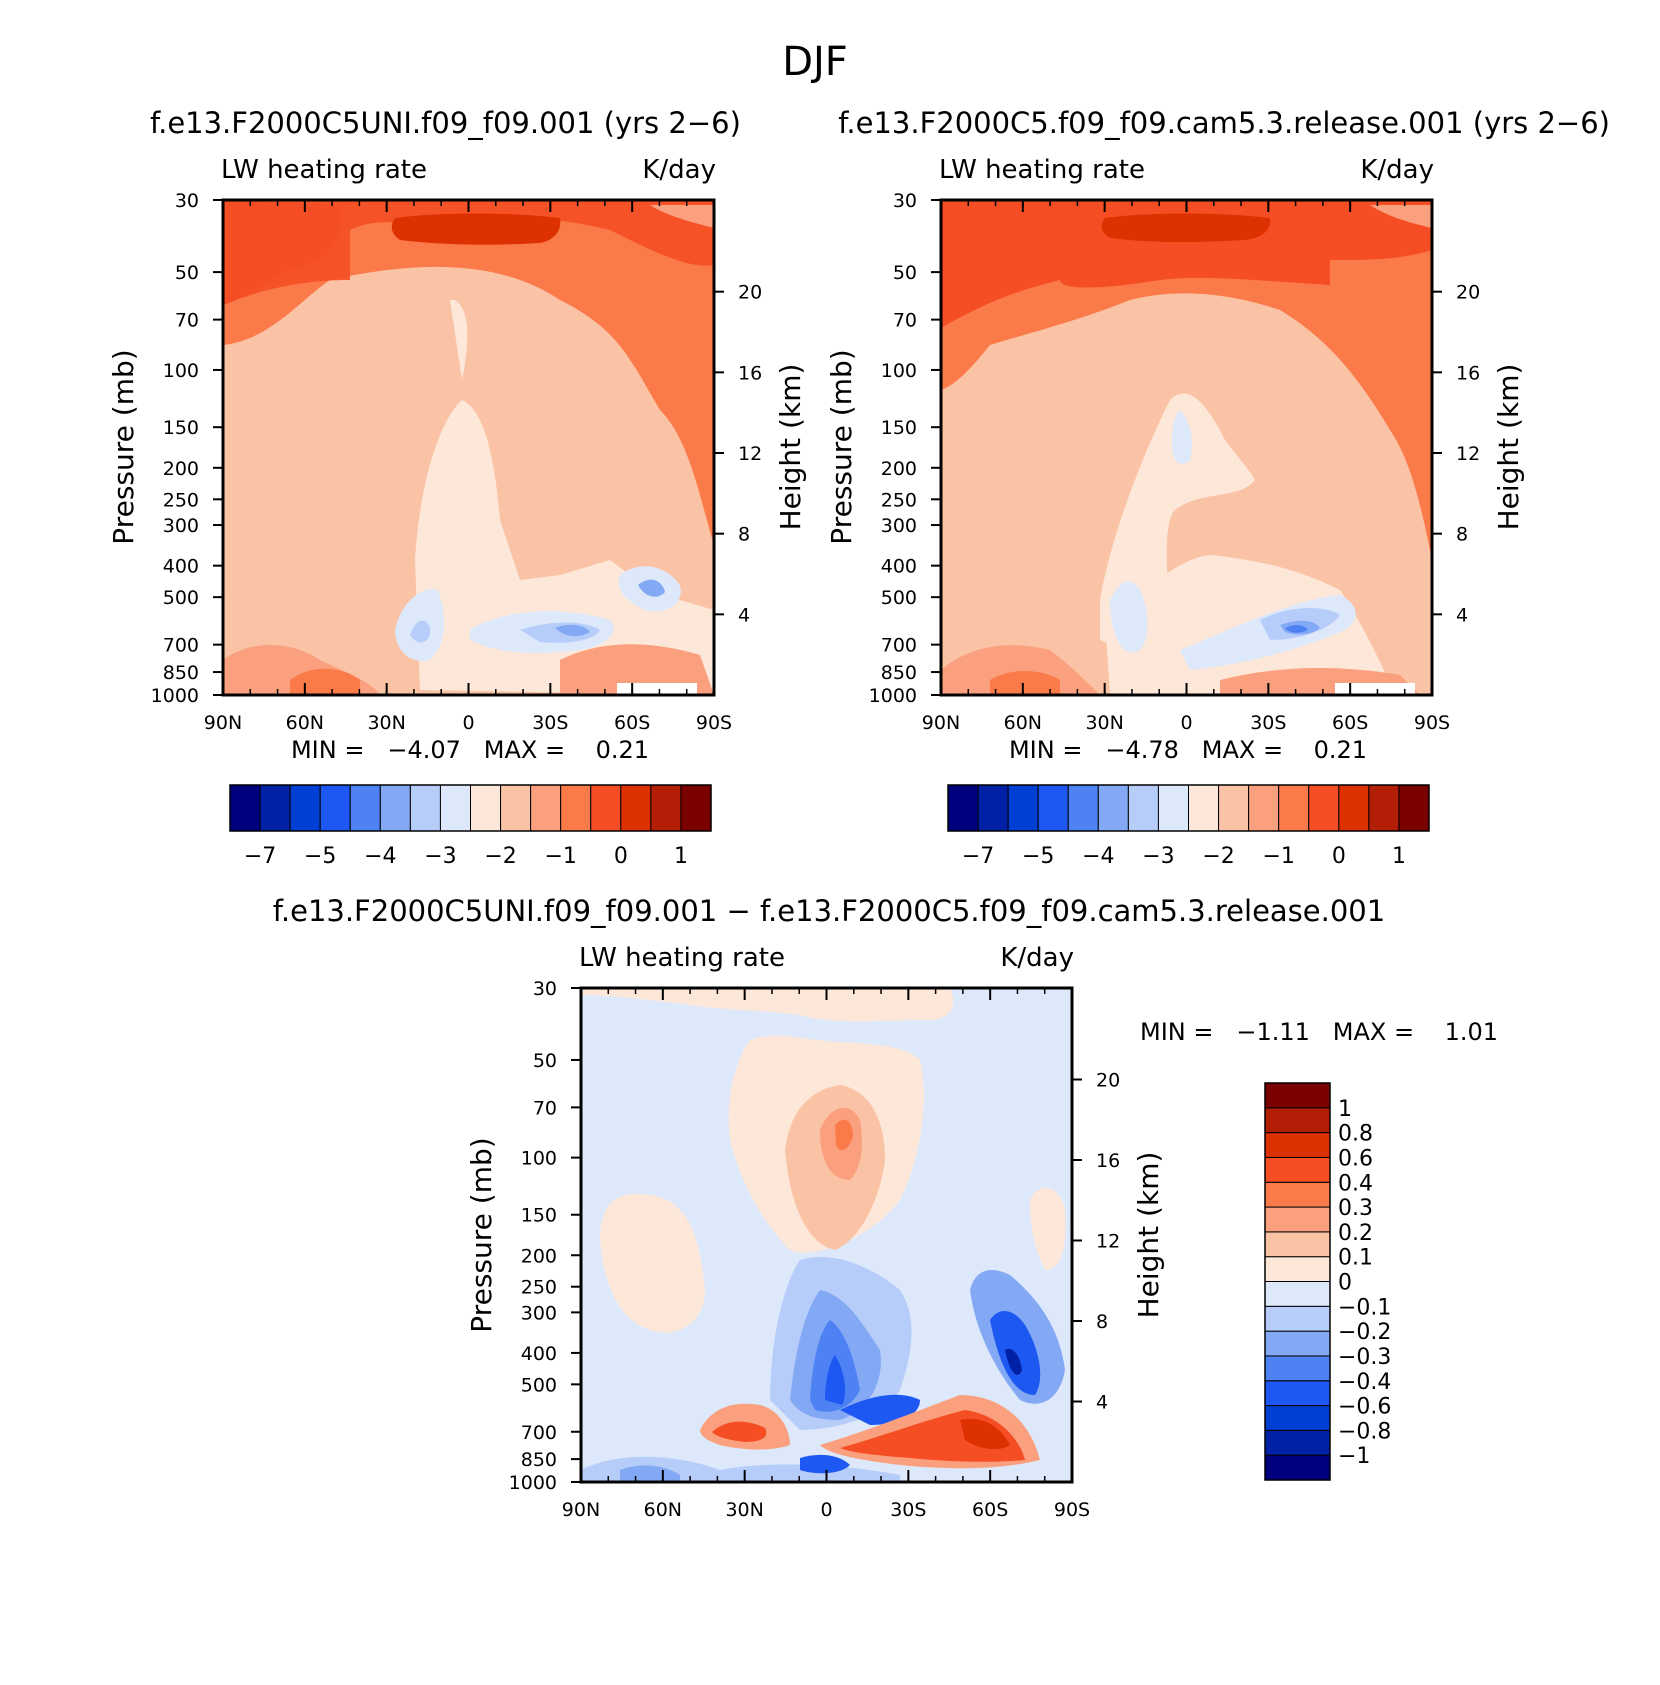 This screenshot has height=1685, width=1660. I want to click on y-tick-label: 300, so click(181, 526).